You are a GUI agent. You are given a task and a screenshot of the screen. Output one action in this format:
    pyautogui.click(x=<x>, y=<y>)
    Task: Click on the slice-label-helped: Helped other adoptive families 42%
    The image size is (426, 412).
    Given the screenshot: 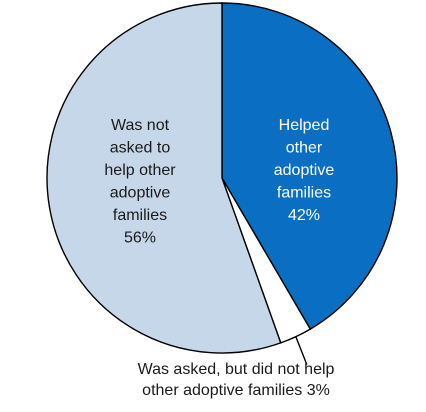 What is the action you would take?
    pyautogui.click(x=304, y=170)
    